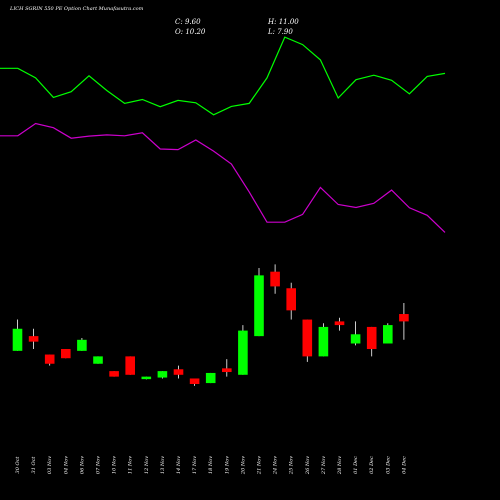  I want to click on x-axis-date-label: 14 Nov, so click(179, 465).